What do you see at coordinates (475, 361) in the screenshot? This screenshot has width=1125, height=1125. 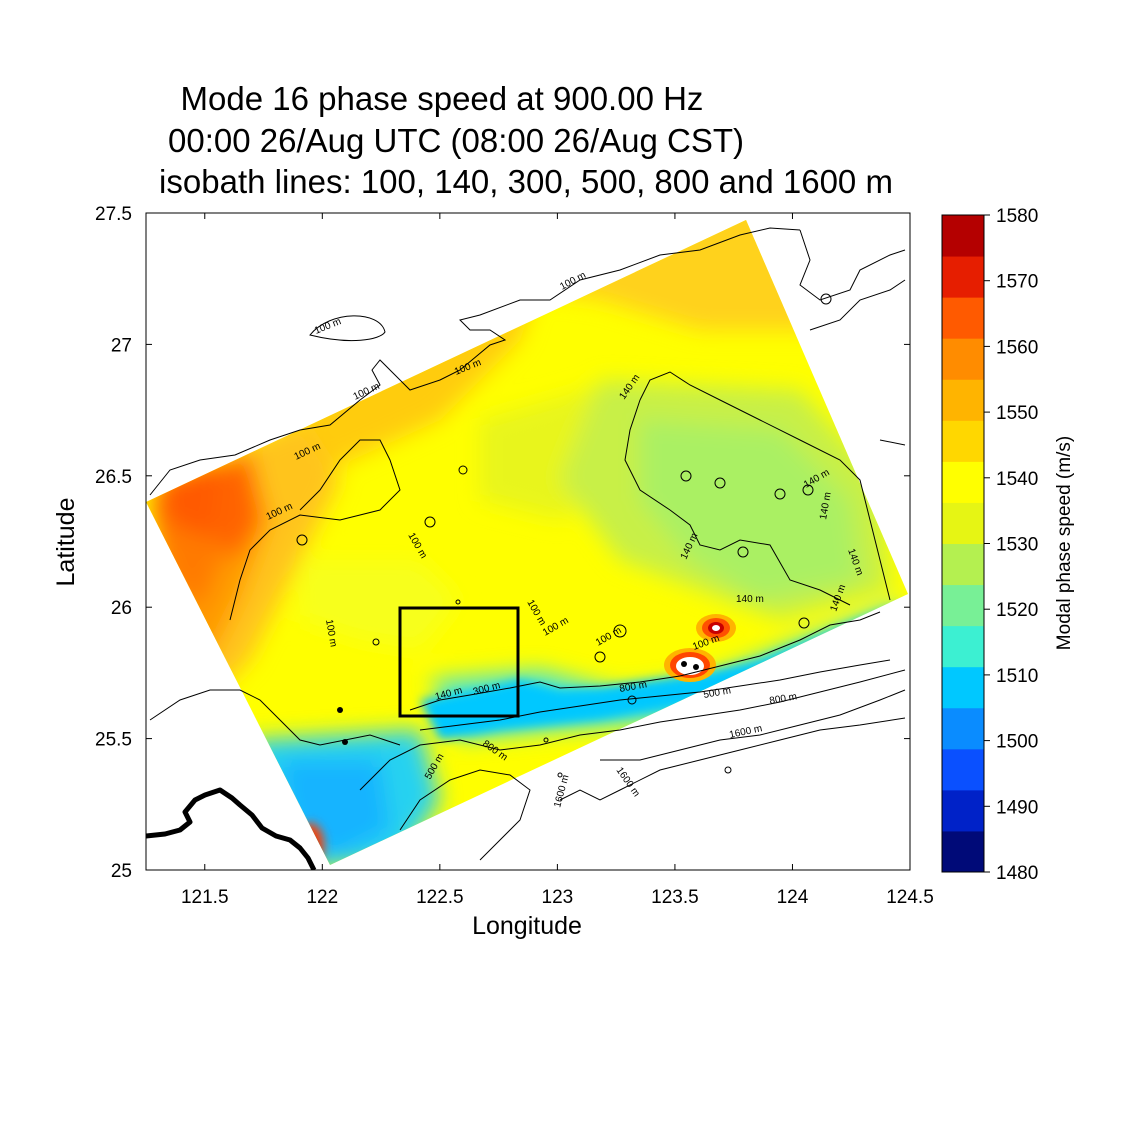 I see `isobath-100m-north` at bounding box center [475, 361].